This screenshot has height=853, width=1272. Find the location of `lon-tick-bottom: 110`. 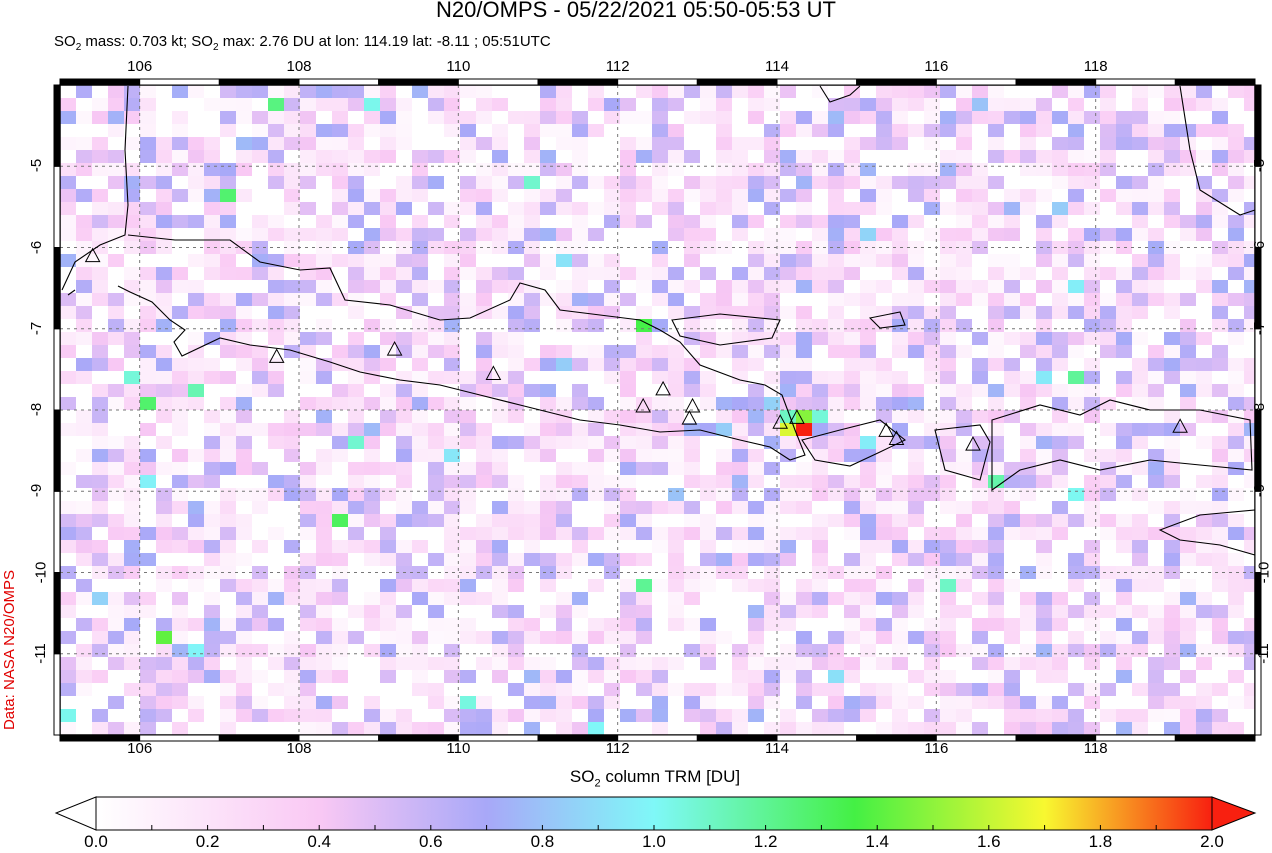

lon-tick-bottom: 110 is located at coordinates (458, 748).